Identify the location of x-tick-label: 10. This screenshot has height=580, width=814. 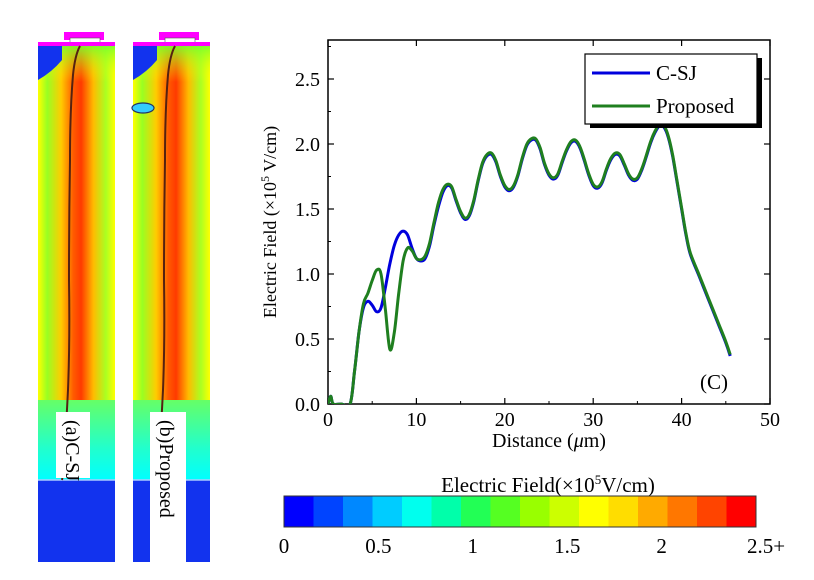
(416, 420).